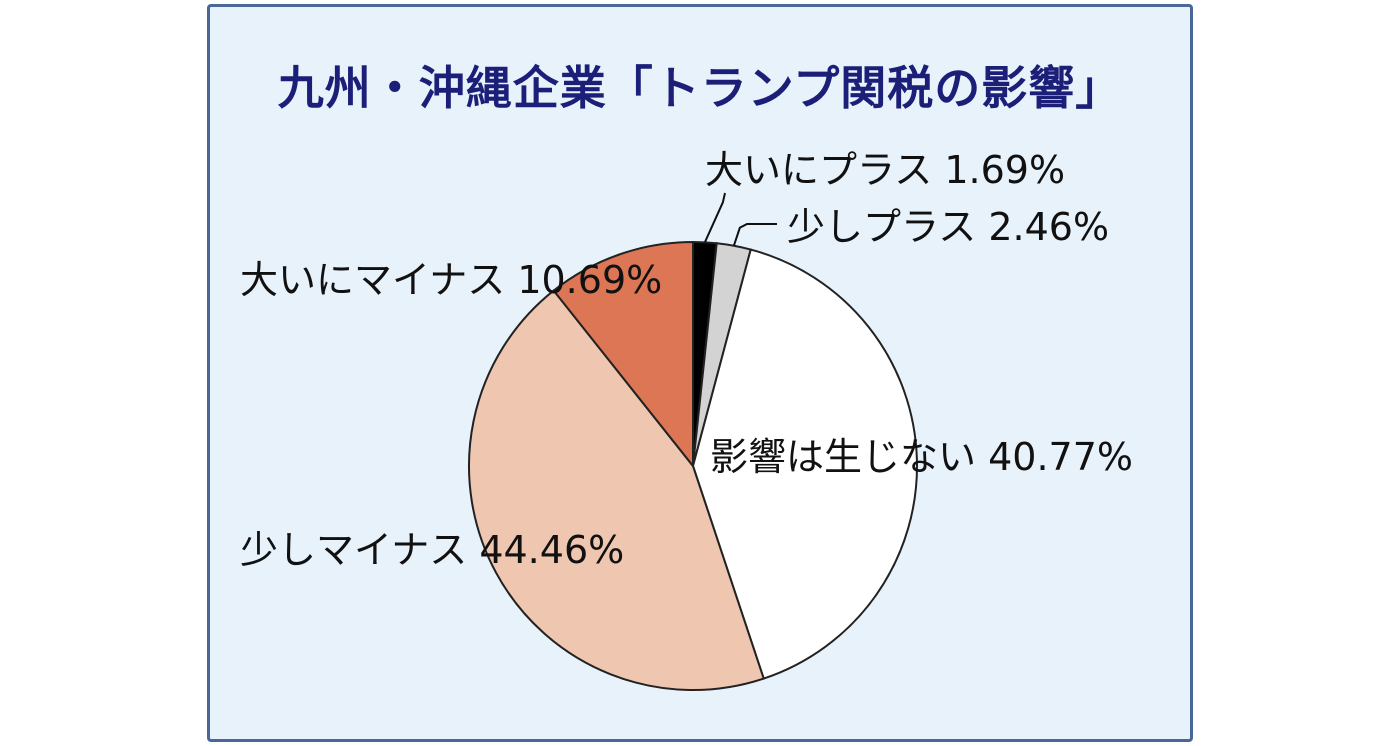 Image resolution: width=1400 pixels, height=746 pixels. Describe the element at coordinates (545, 550) in the screenshot. I see `slice-value: 44.46%` at that location.